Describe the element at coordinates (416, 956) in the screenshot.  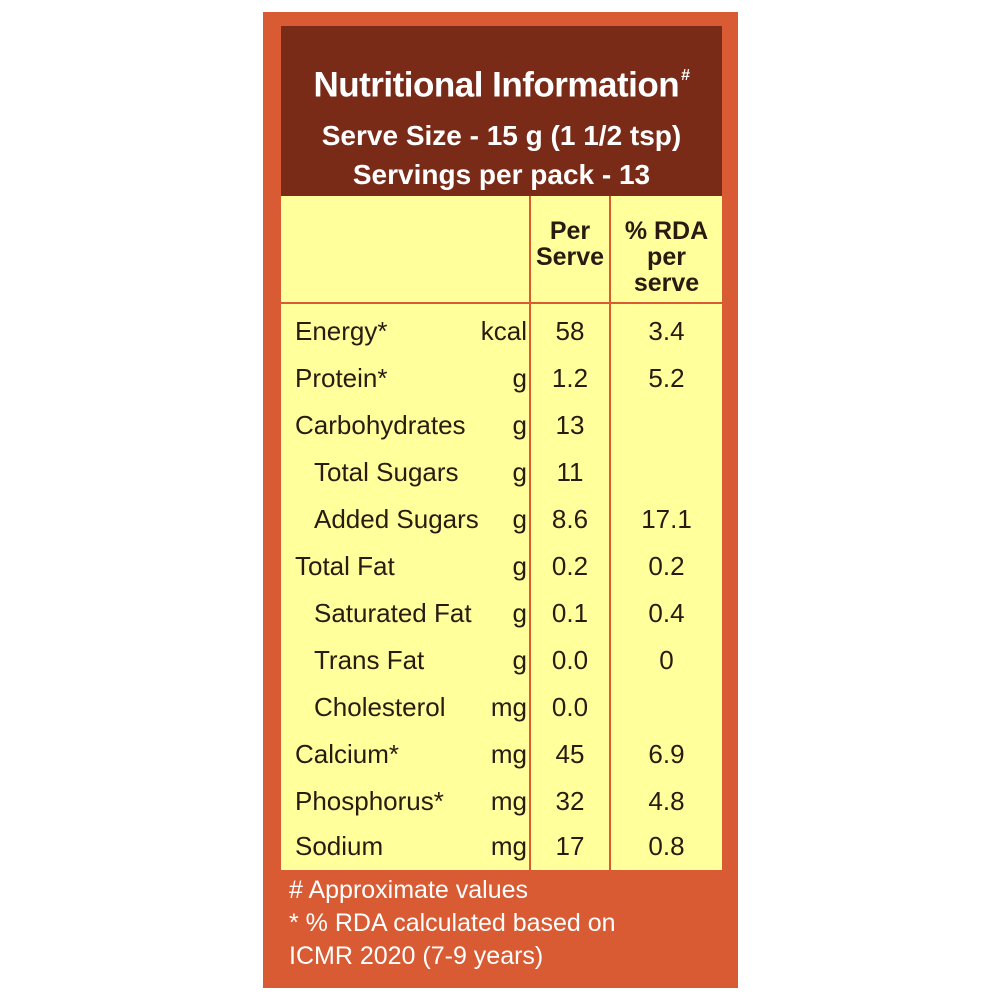
I see `footnote-icmr: ICMR 2020 (7-9 years)` at that location.